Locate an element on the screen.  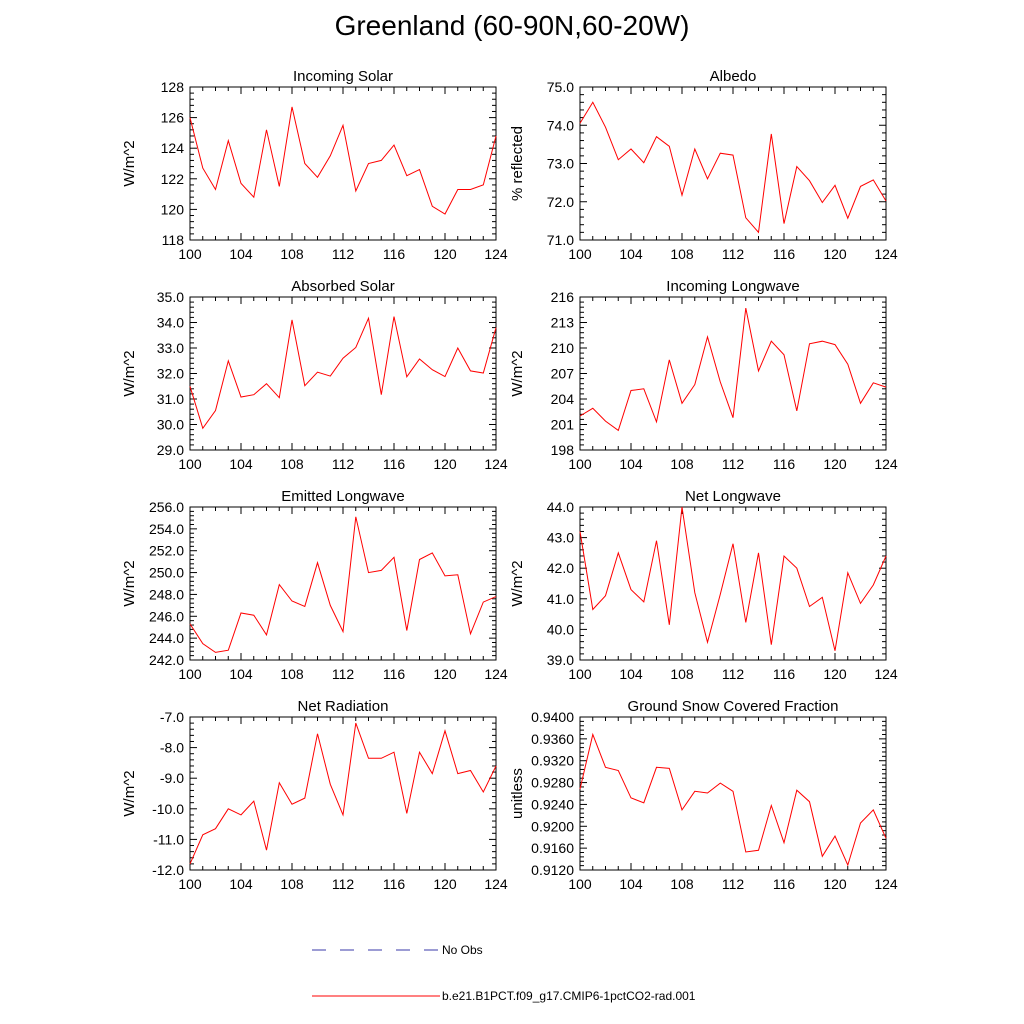
panel-title: Absorbed Solar is located at coordinates (342, 286).